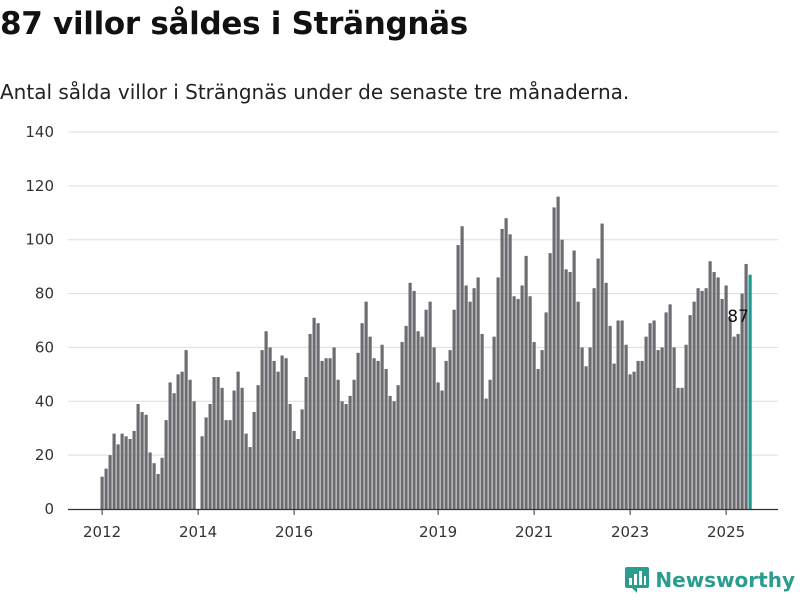  I want to click on x-tick-label: 2016, so click(294, 532).